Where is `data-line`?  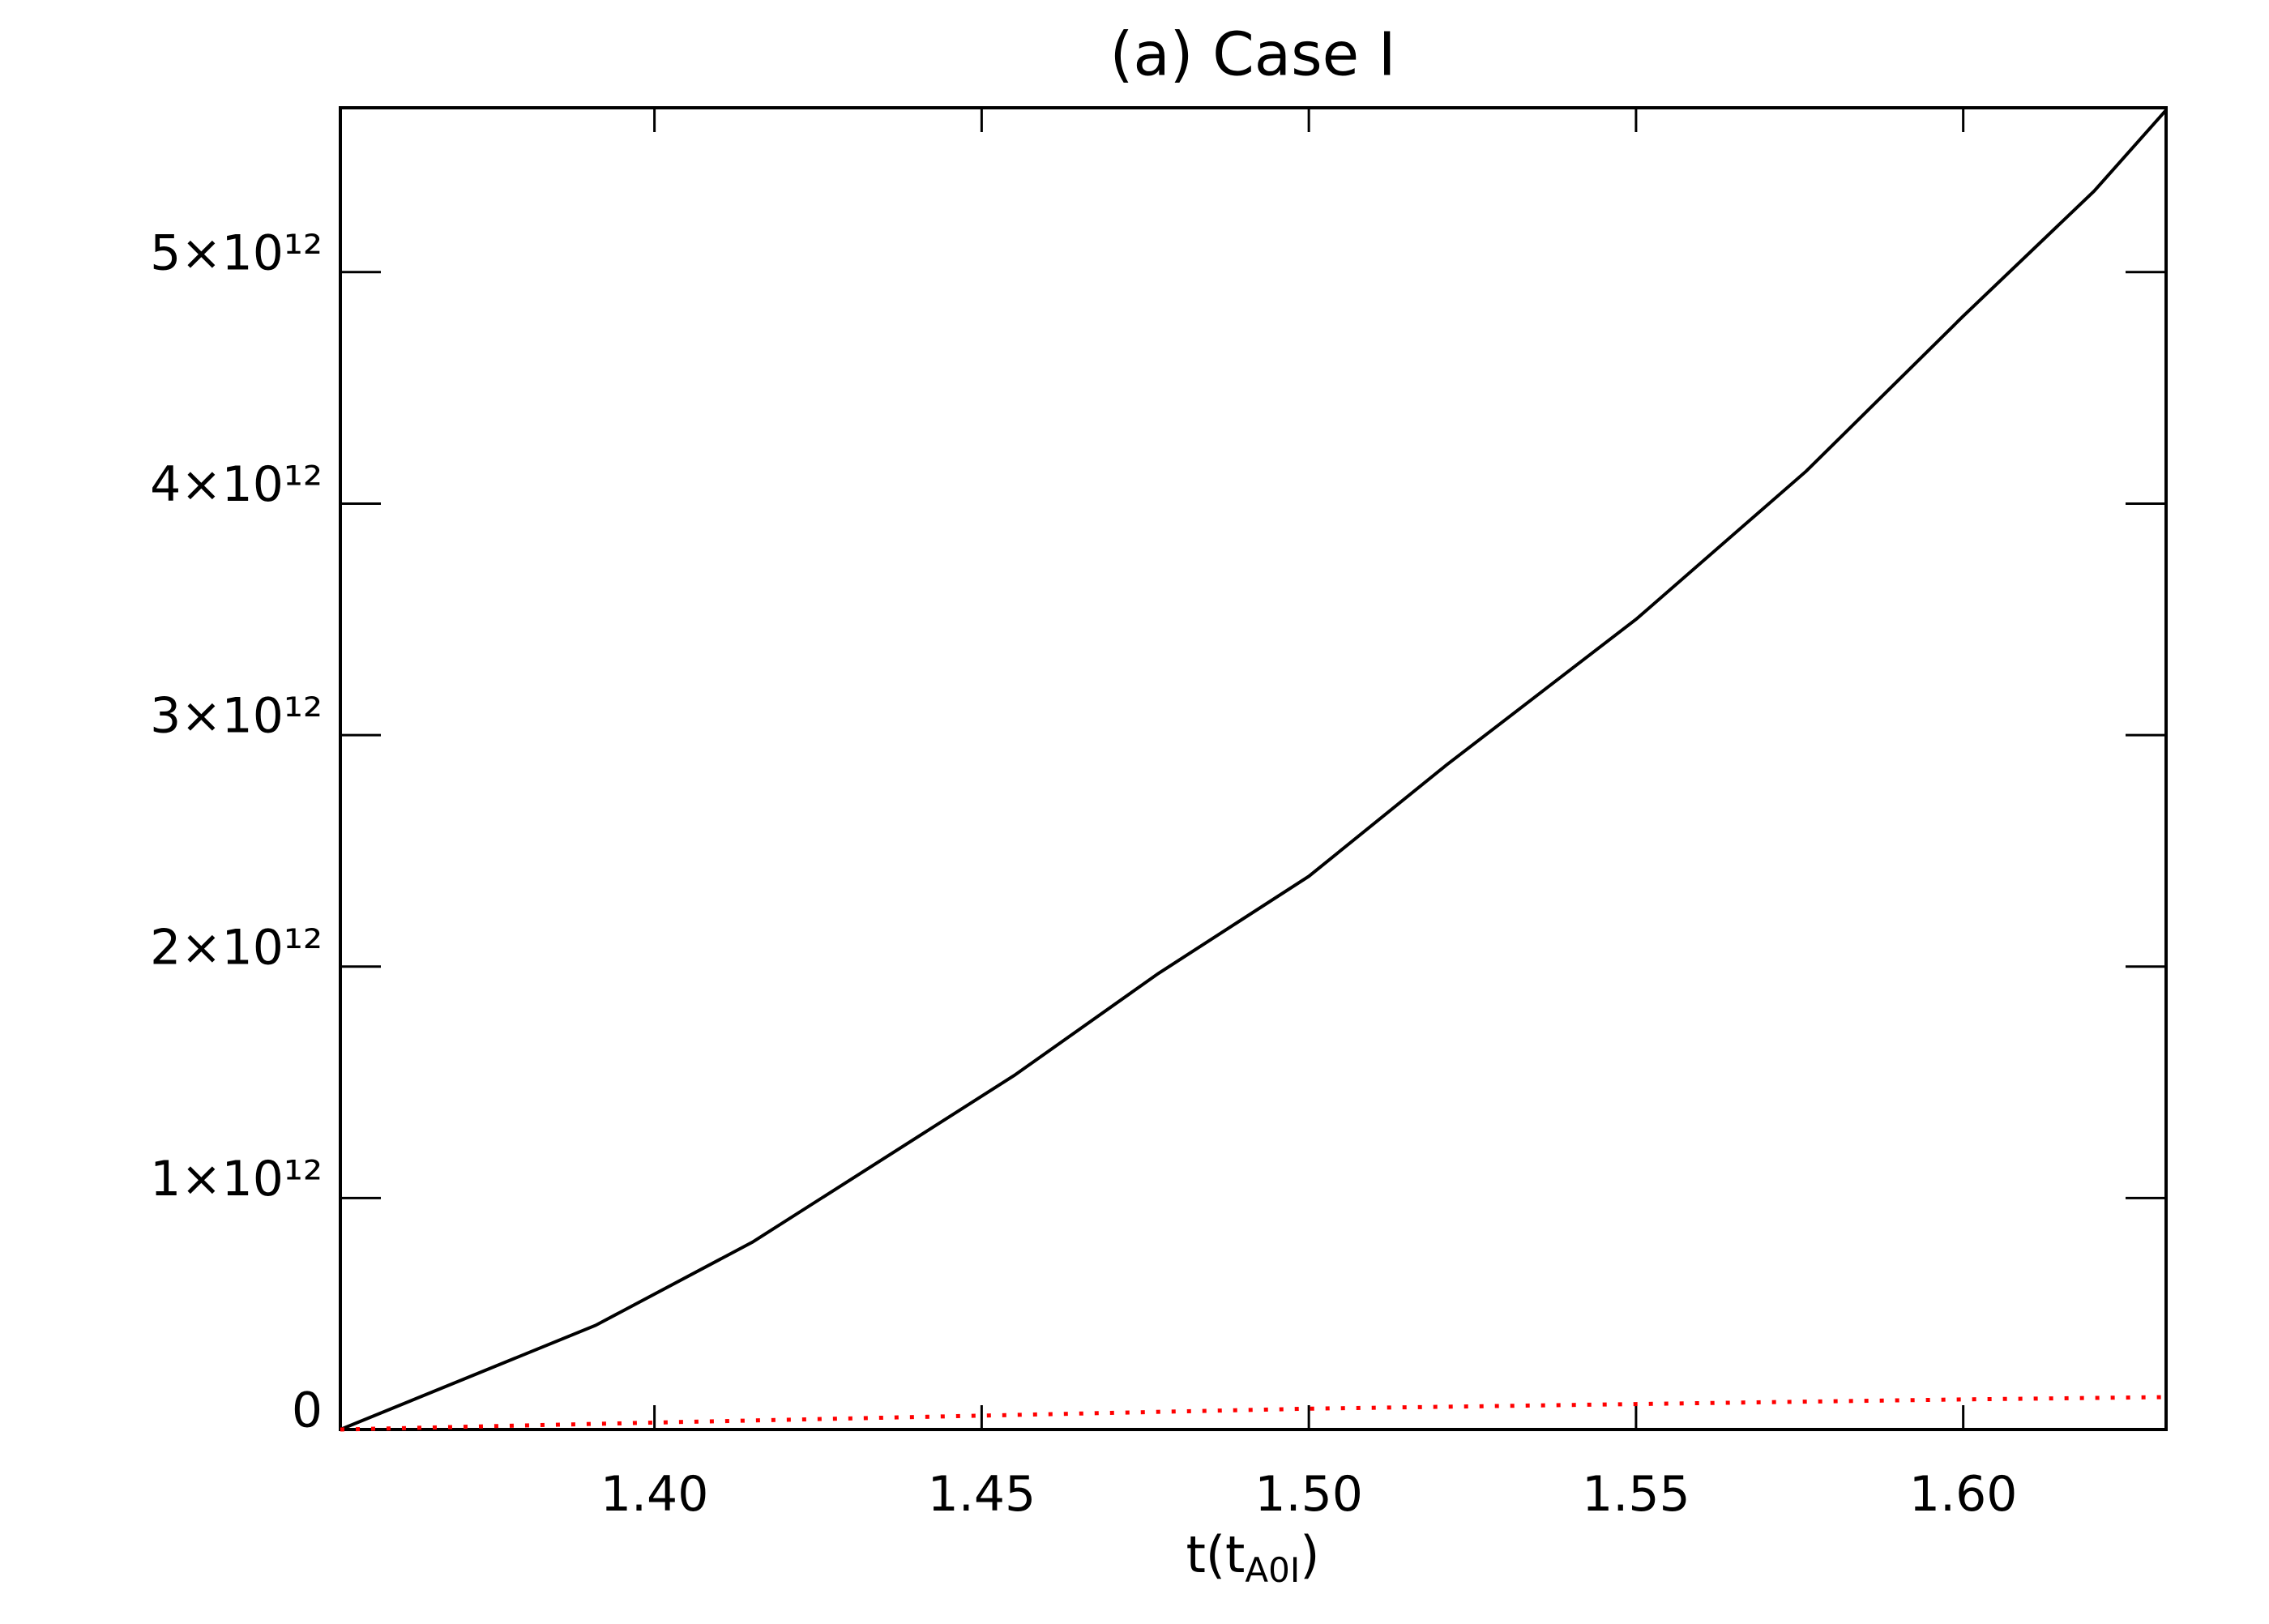
data-line is located at coordinates (1253, 1413).